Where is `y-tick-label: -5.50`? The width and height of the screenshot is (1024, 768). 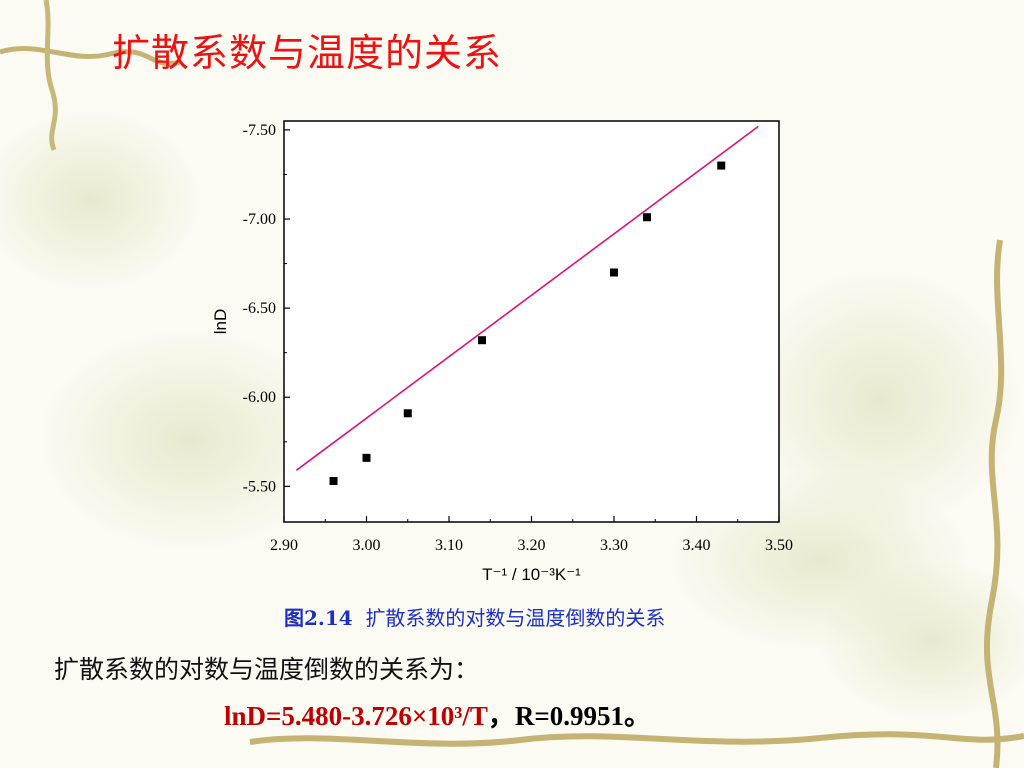
y-tick-label: -5.50 is located at coordinates (259, 486).